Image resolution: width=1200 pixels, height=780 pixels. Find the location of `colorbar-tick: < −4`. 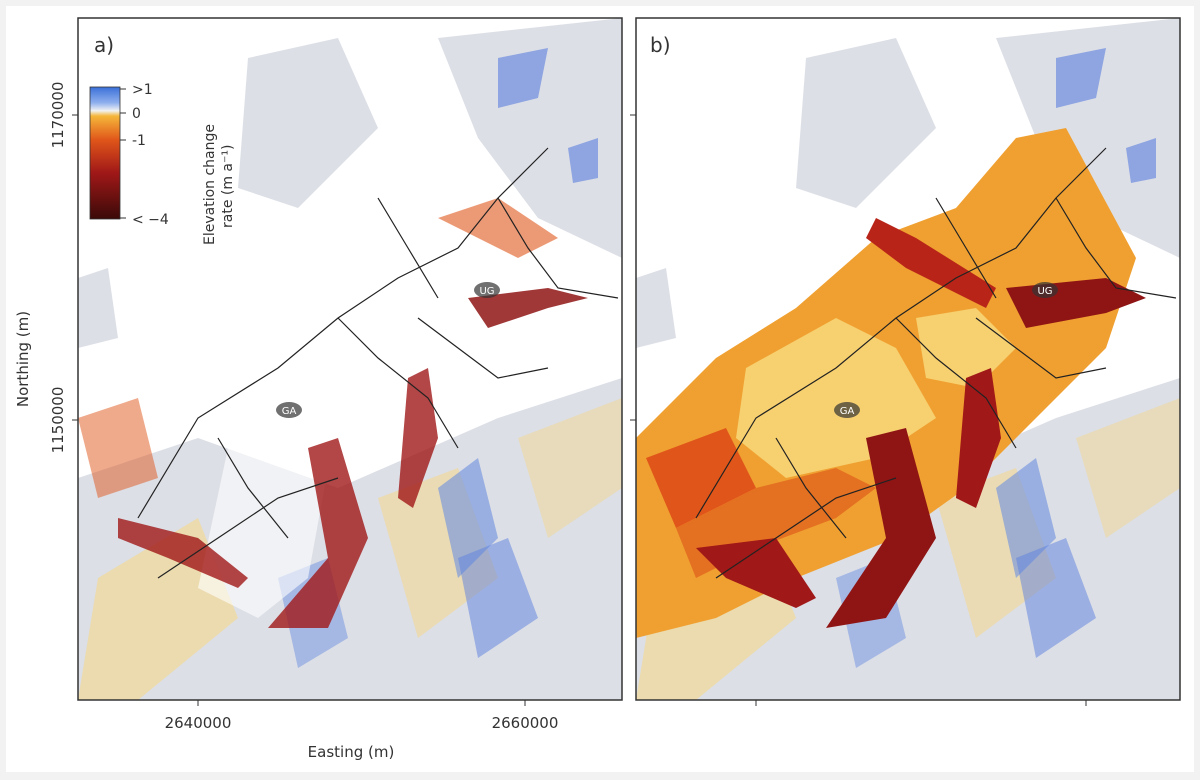

colorbar-tick: < −4 is located at coordinates (150, 220).